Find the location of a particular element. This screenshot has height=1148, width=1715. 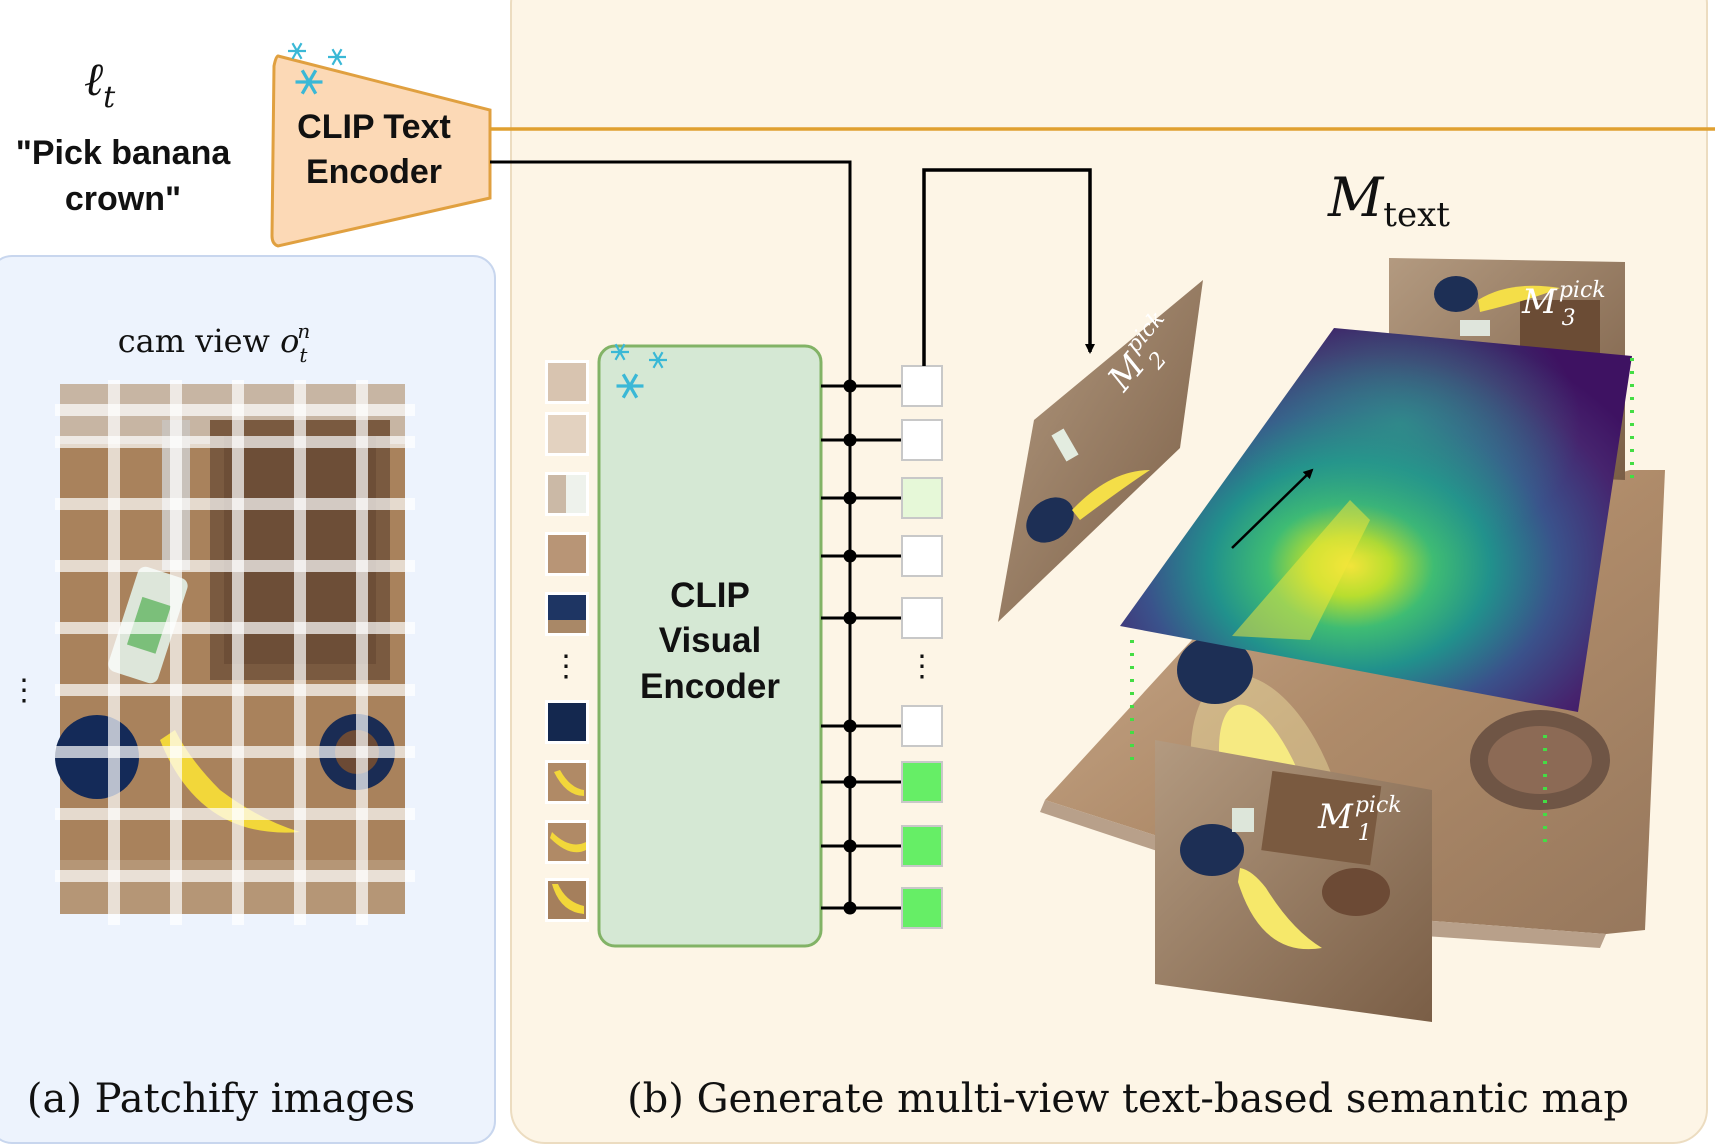

panel-a-caption: (a) Patchify images is located at coordinates (221, 1099).